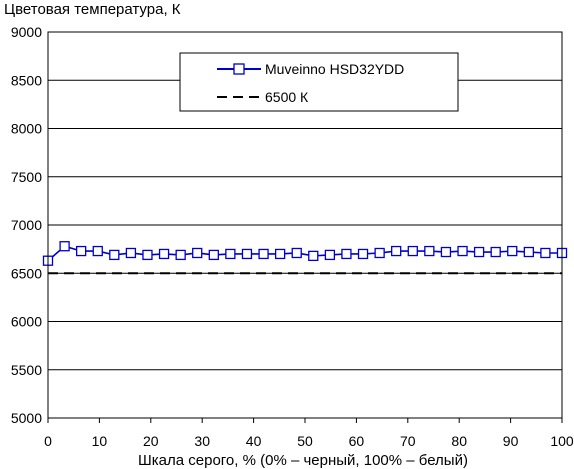 The height and width of the screenshot is (469, 574). I want to click on legend-label-muveinno: Muveinno HSD32YDD, so click(334, 69).